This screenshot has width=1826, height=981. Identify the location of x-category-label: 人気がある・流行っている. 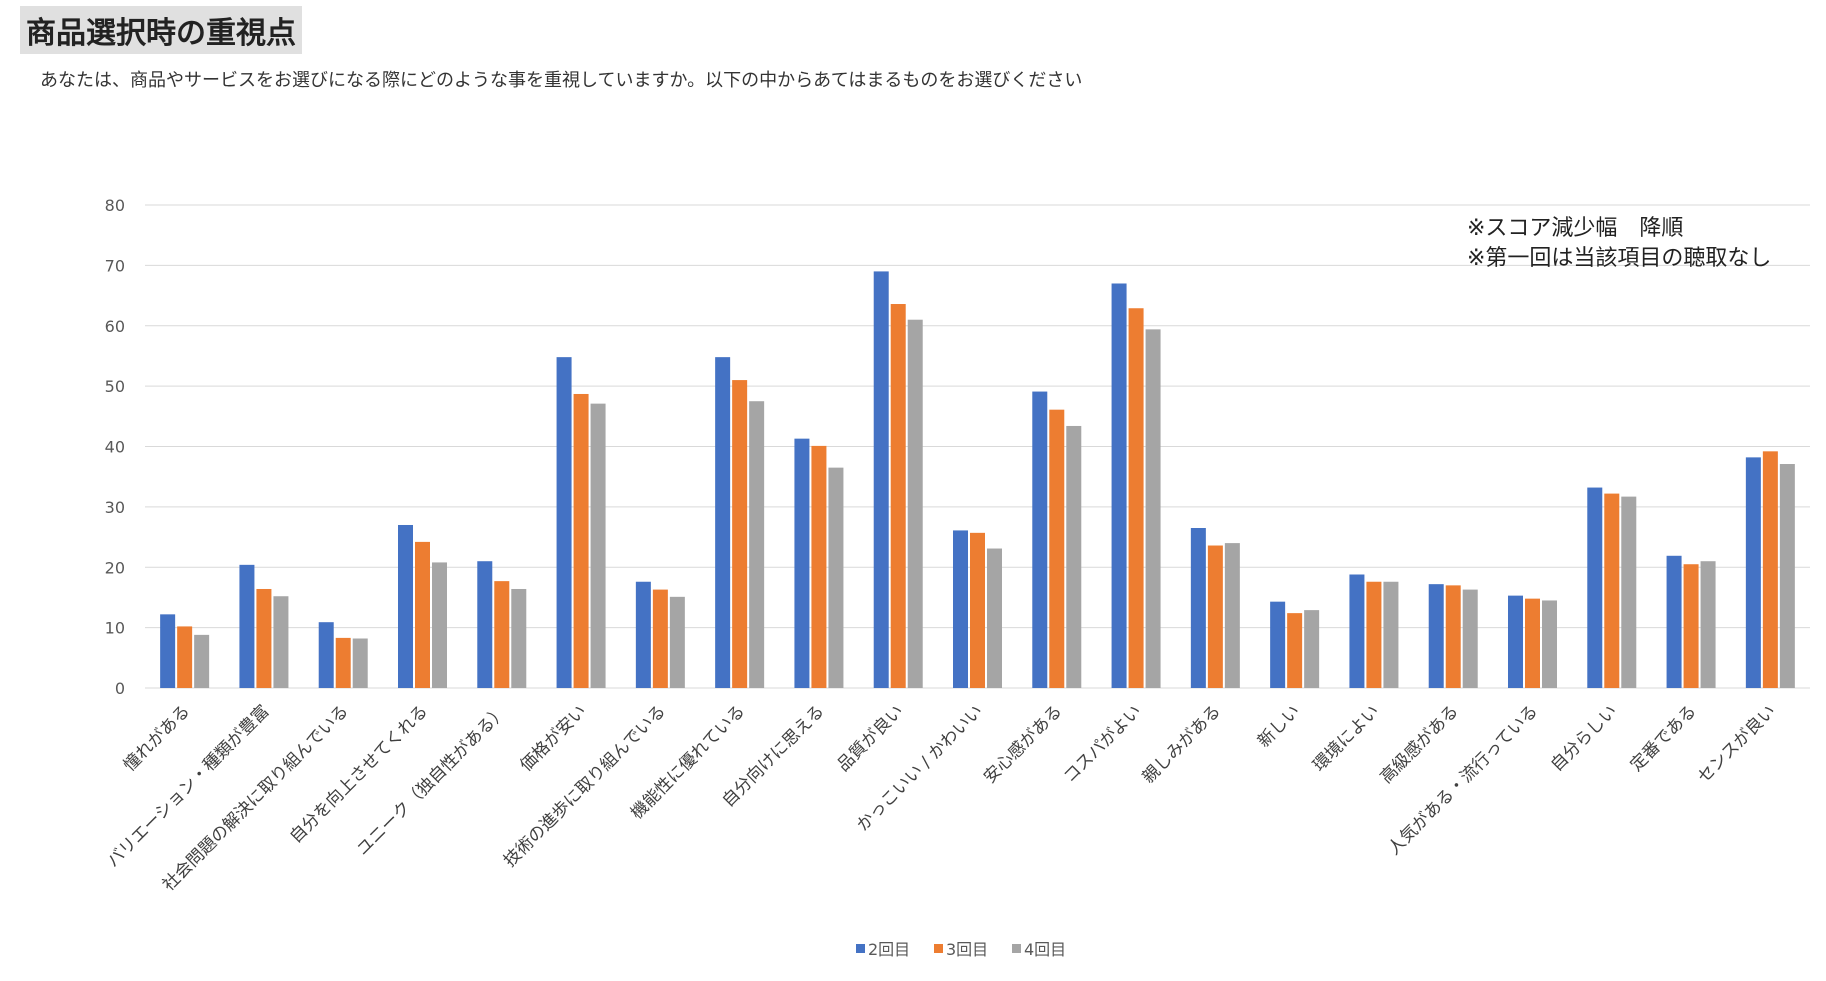
(1463, 780).